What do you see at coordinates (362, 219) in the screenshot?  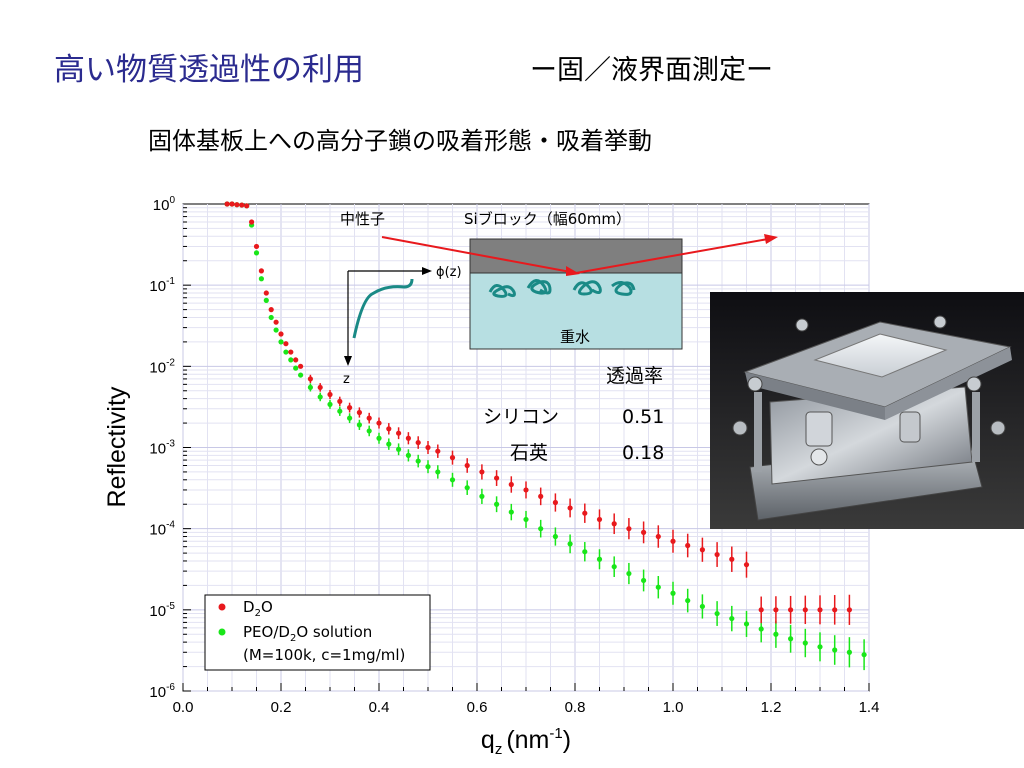 I see `neutron-label: 中性子` at bounding box center [362, 219].